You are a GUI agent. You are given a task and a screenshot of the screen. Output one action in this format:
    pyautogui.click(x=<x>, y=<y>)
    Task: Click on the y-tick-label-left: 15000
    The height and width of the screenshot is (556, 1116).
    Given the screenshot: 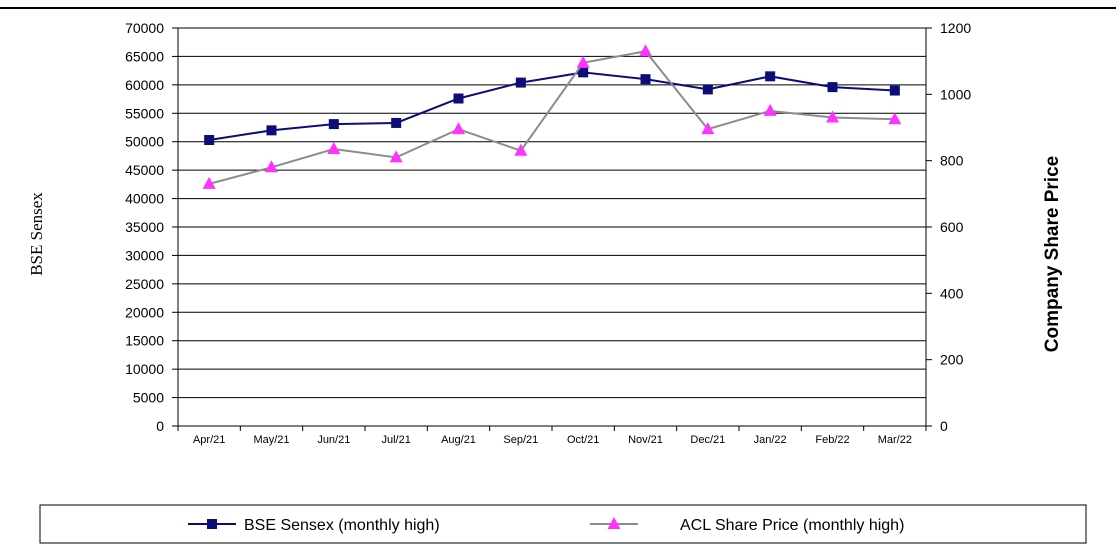 What is the action you would take?
    pyautogui.click(x=144, y=341)
    